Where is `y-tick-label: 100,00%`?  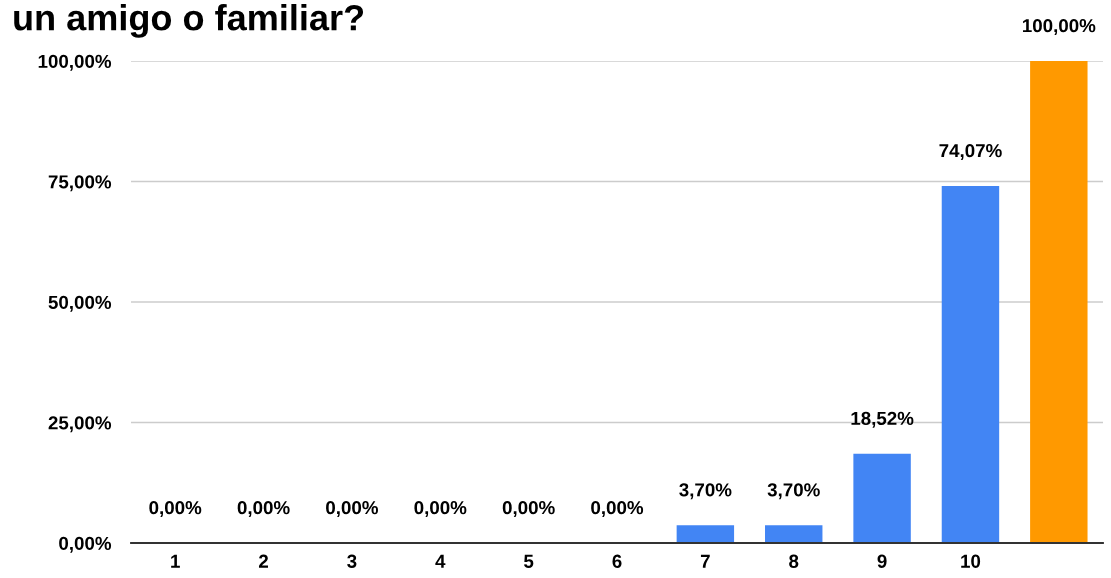 y-tick-label: 100,00% is located at coordinates (75, 62).